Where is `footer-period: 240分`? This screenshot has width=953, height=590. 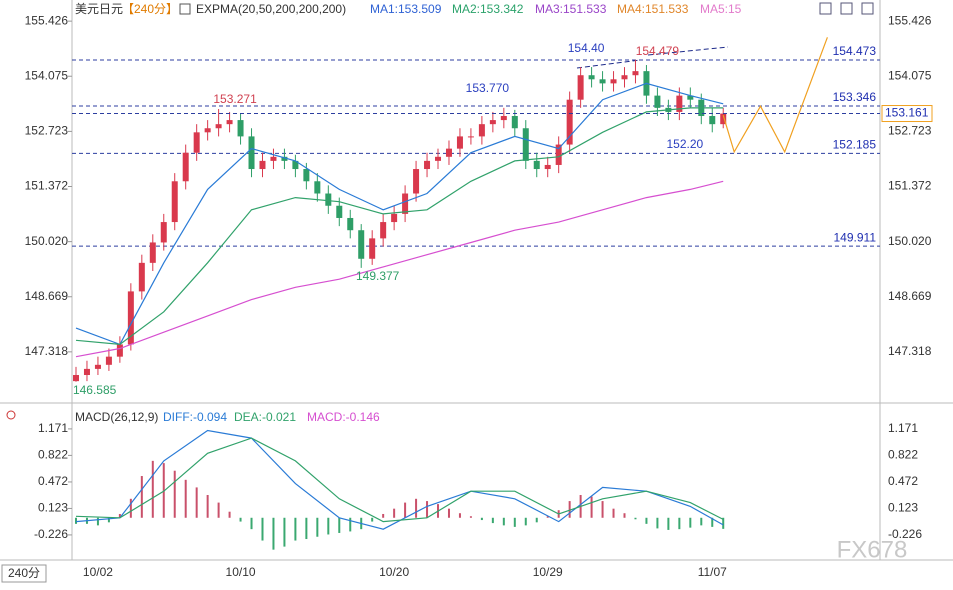
footer-period: 240分 is located at coordinates (24, 573).